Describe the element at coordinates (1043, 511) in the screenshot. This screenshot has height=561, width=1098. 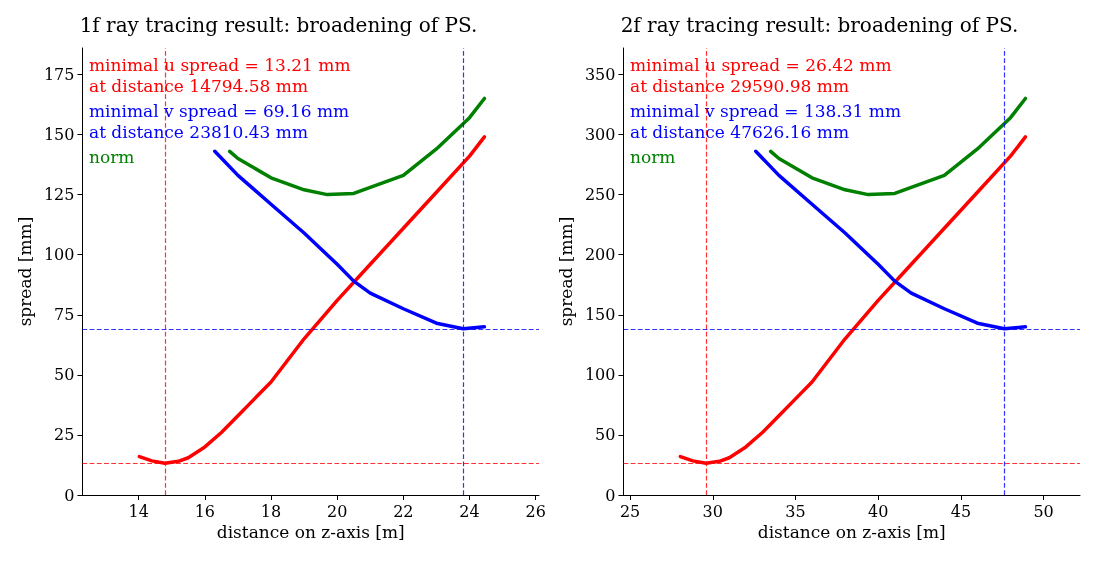
I see `x-tick-label: 50` at that location.